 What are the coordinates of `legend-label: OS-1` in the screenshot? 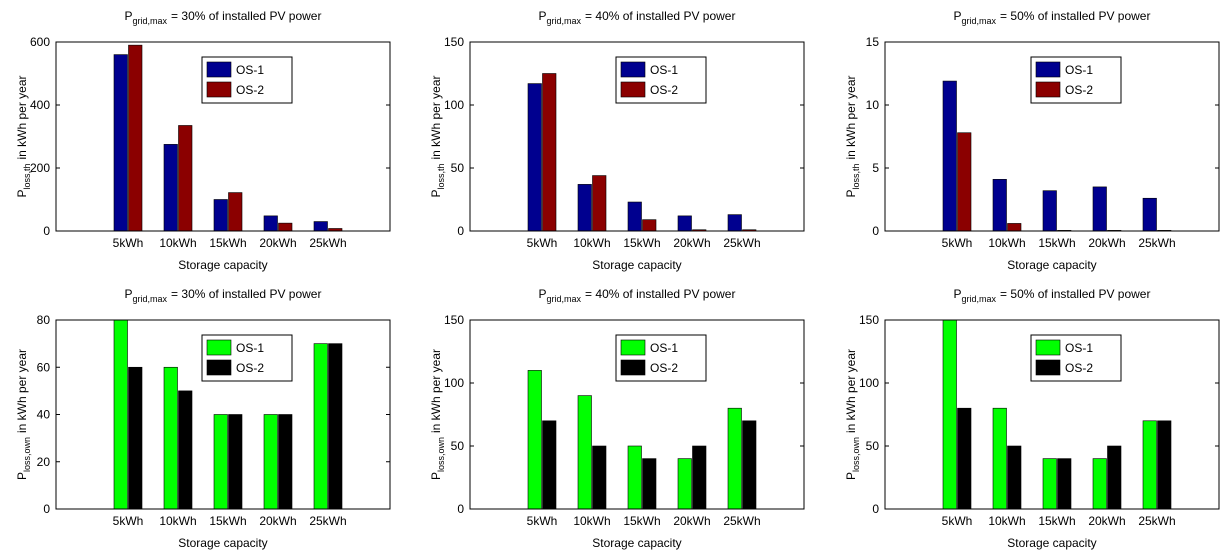 It's located at (250, 70).